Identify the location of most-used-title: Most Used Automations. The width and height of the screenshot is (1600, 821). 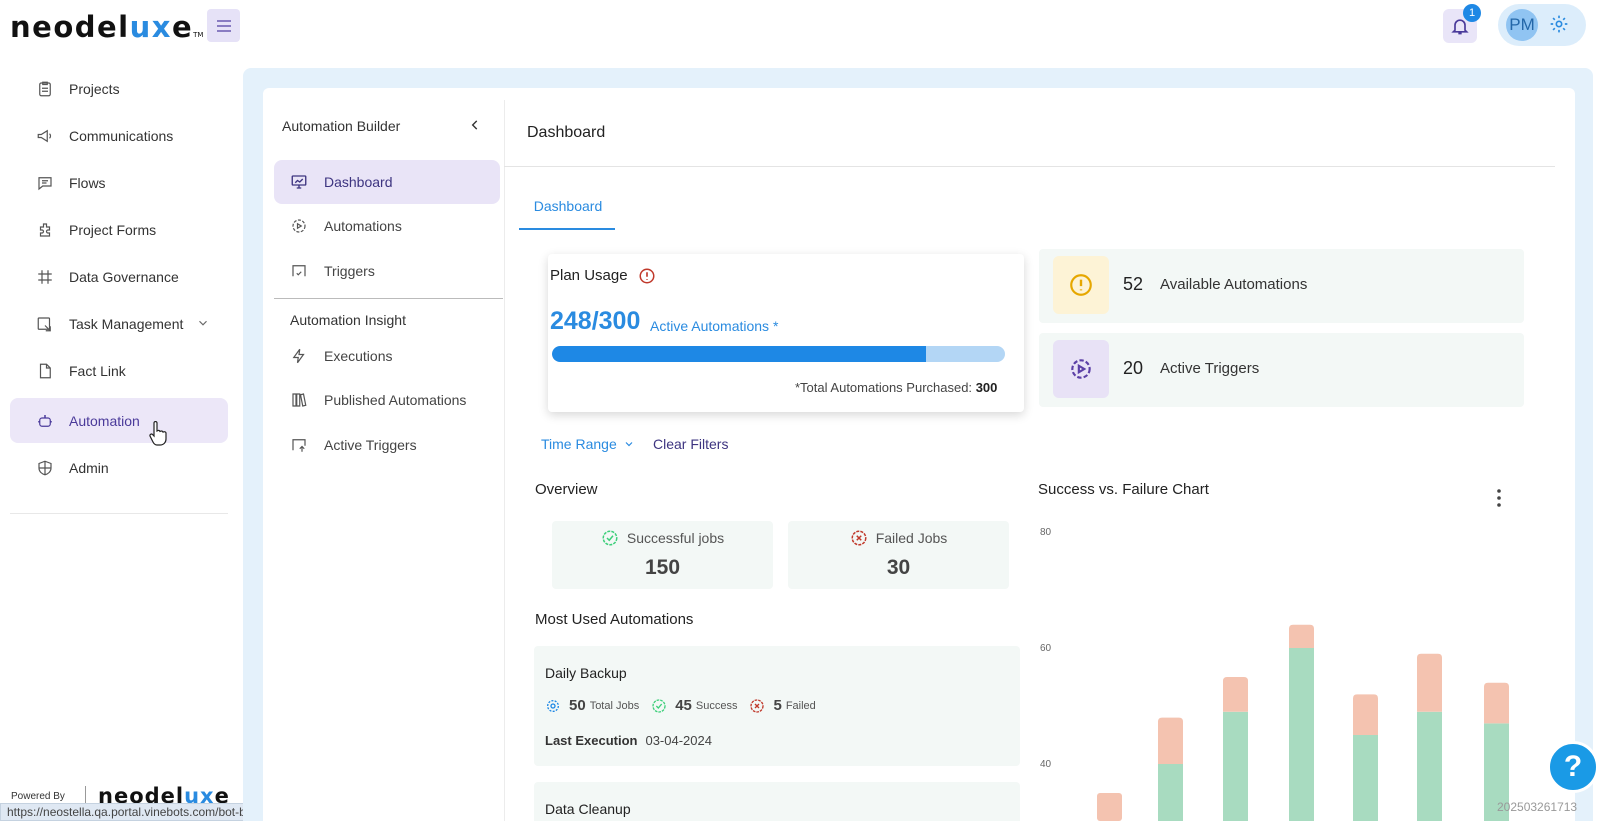
(614, 619).